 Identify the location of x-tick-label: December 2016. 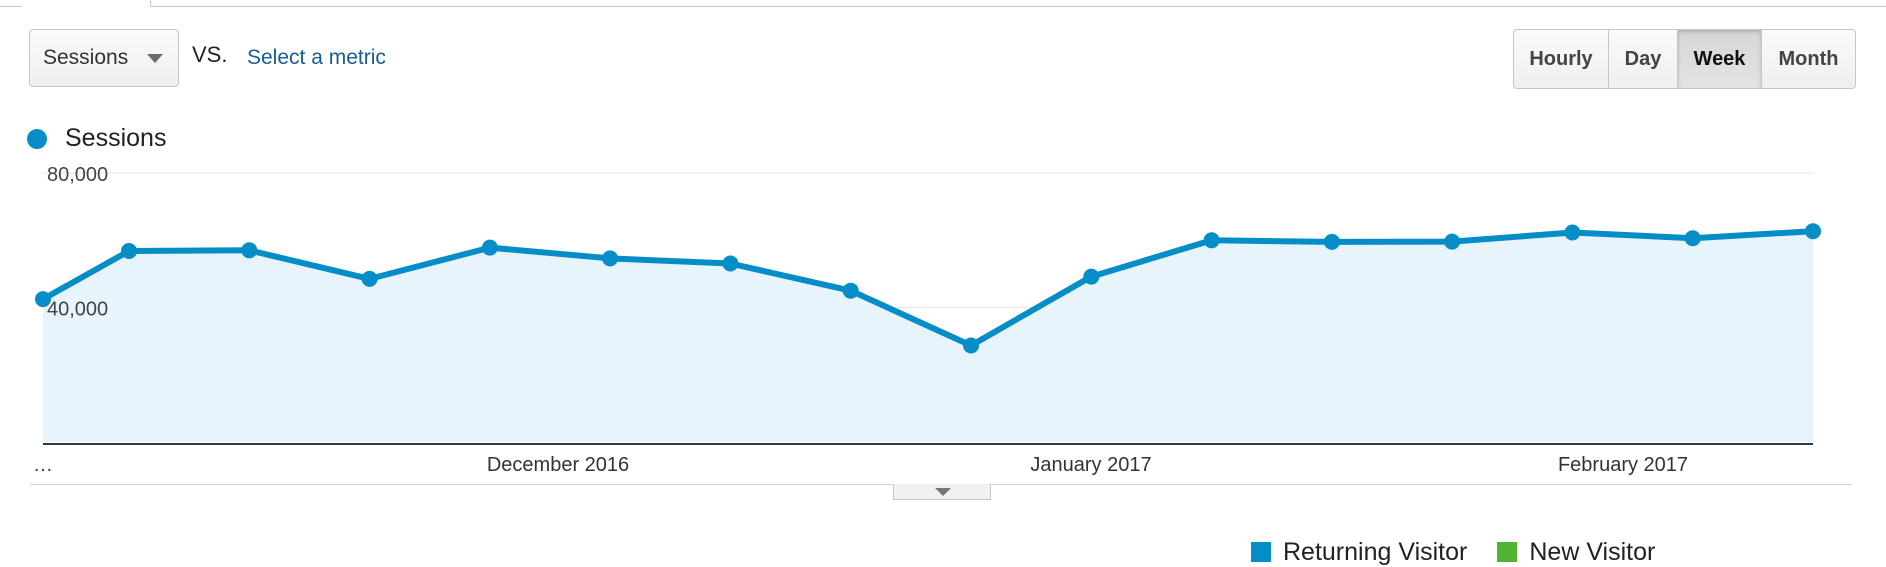
(558, 465).